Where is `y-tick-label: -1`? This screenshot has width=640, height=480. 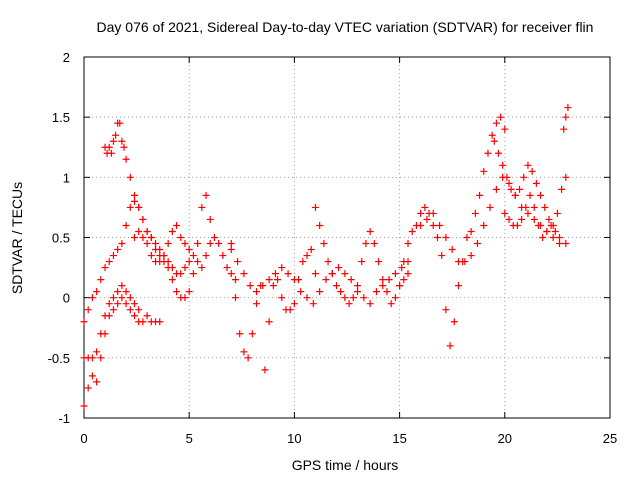
y-tick-label: -1 is located at coordinates (64, 418).